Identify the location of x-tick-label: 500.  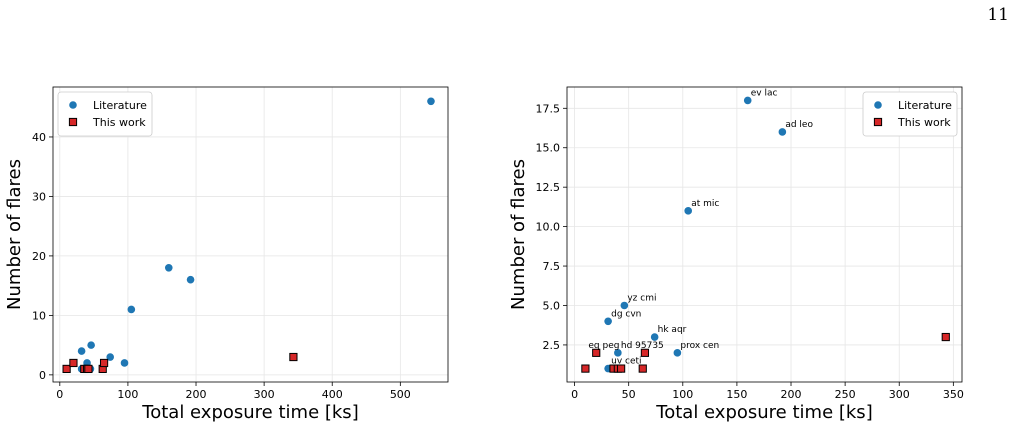
(400, 394).